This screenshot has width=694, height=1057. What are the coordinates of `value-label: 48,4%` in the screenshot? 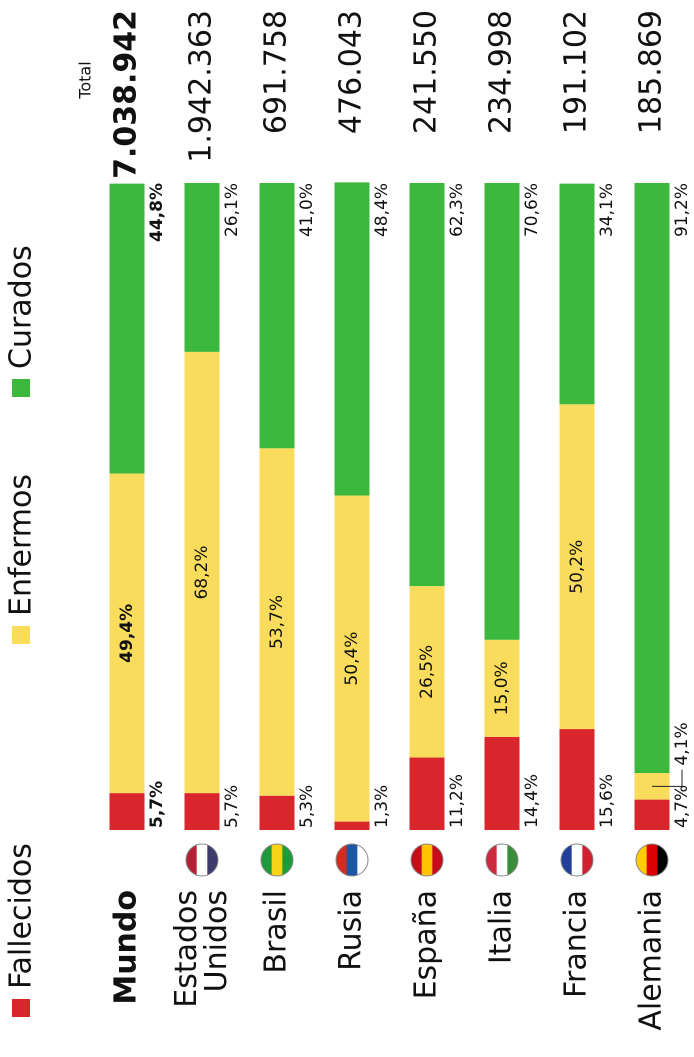 It's located at (382, 210).